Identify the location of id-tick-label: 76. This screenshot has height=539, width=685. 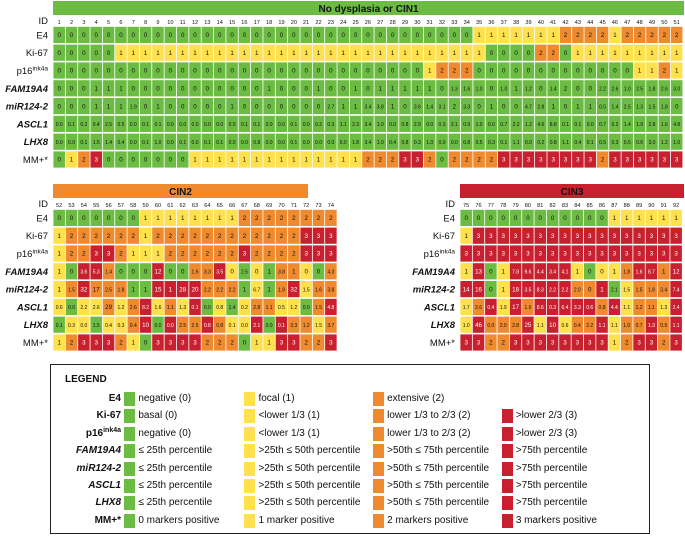
(478, 206).